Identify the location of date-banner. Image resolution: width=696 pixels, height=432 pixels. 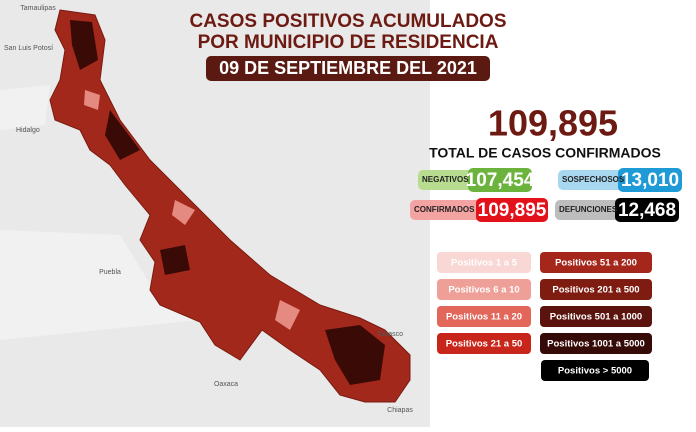
(348, 68).